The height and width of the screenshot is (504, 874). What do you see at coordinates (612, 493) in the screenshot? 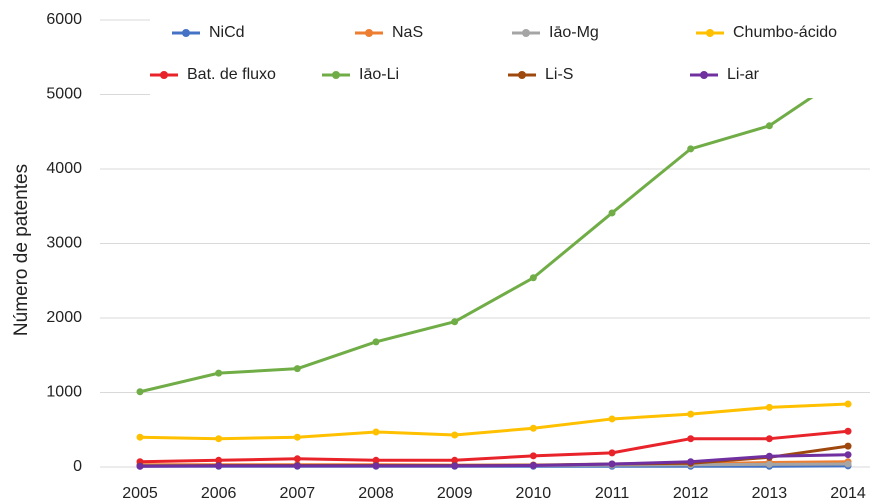
I see `x-tick-label: 2011` at bounding box center [612, 493].